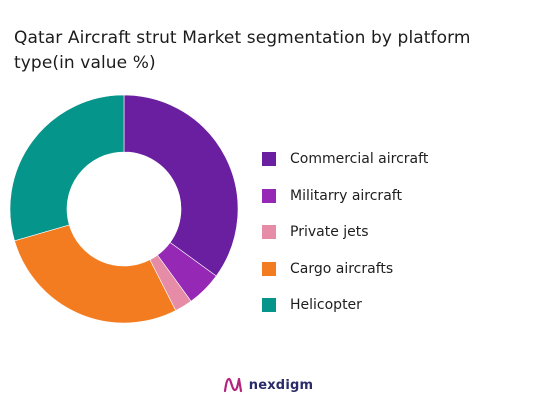 Image resolution: width=536 pixels, height=403 pixels. What do you see at coordinates (359, 159) in the screenshot?
I see `legend-label: Commercial aircraft` at bounding box center [359, 159].